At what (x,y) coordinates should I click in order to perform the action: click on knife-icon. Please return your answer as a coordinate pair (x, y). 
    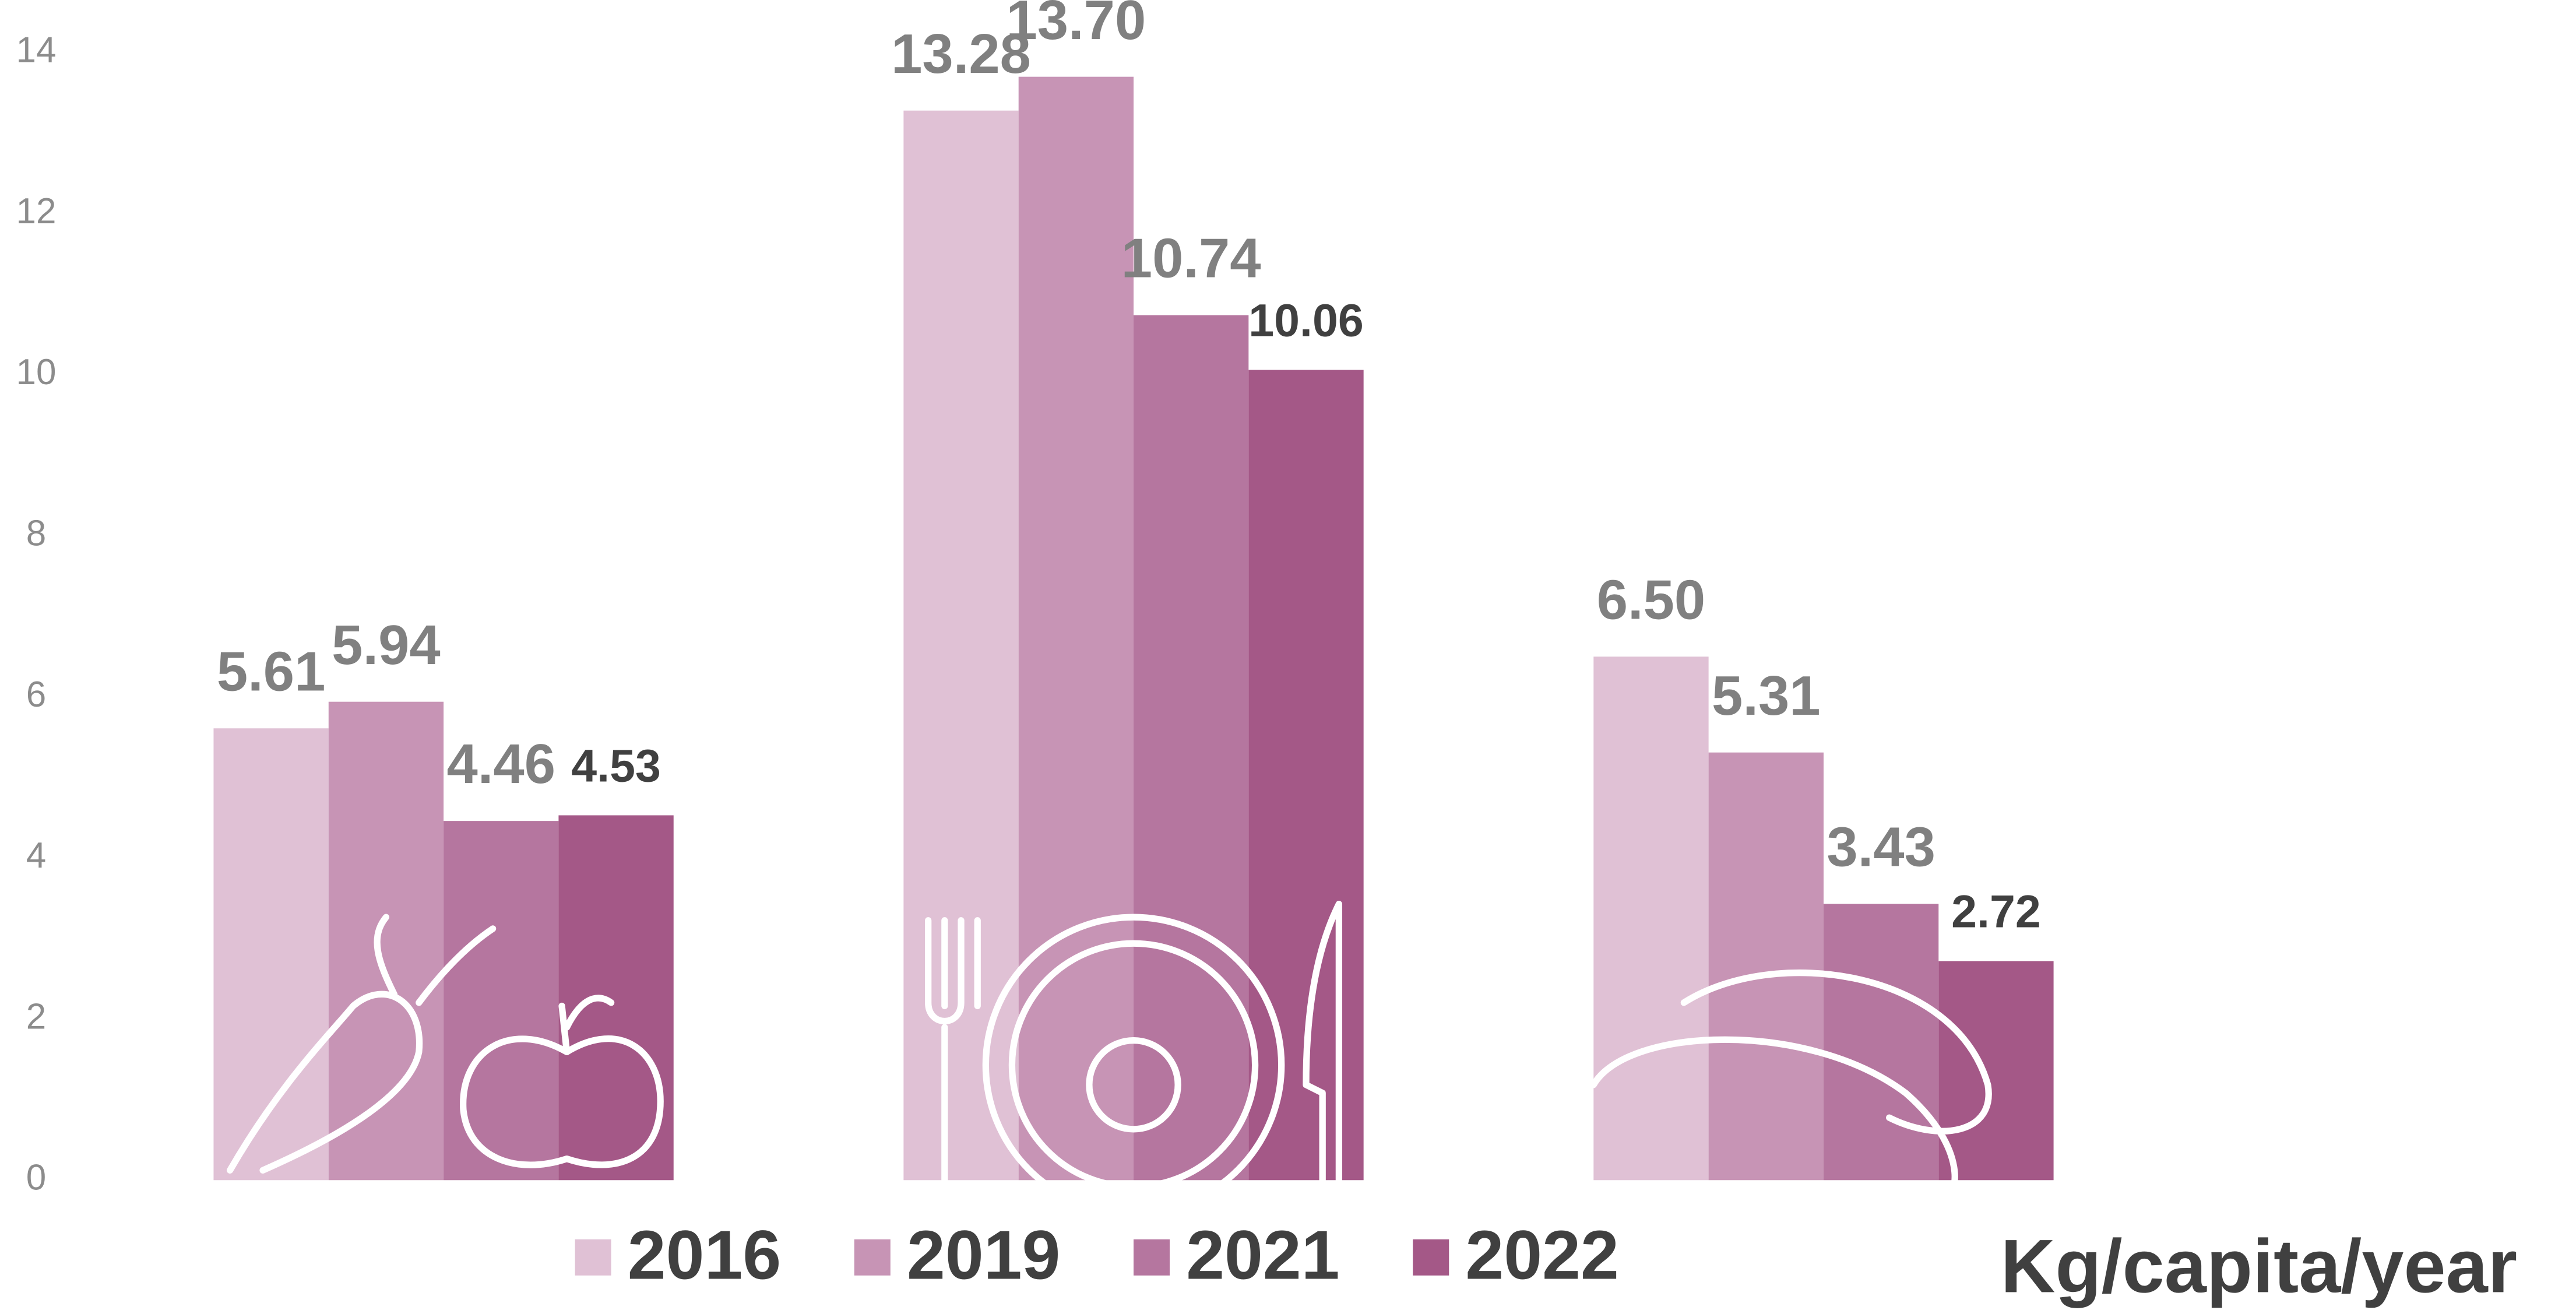
    Looking at the image, I should click on (1323, 1047).